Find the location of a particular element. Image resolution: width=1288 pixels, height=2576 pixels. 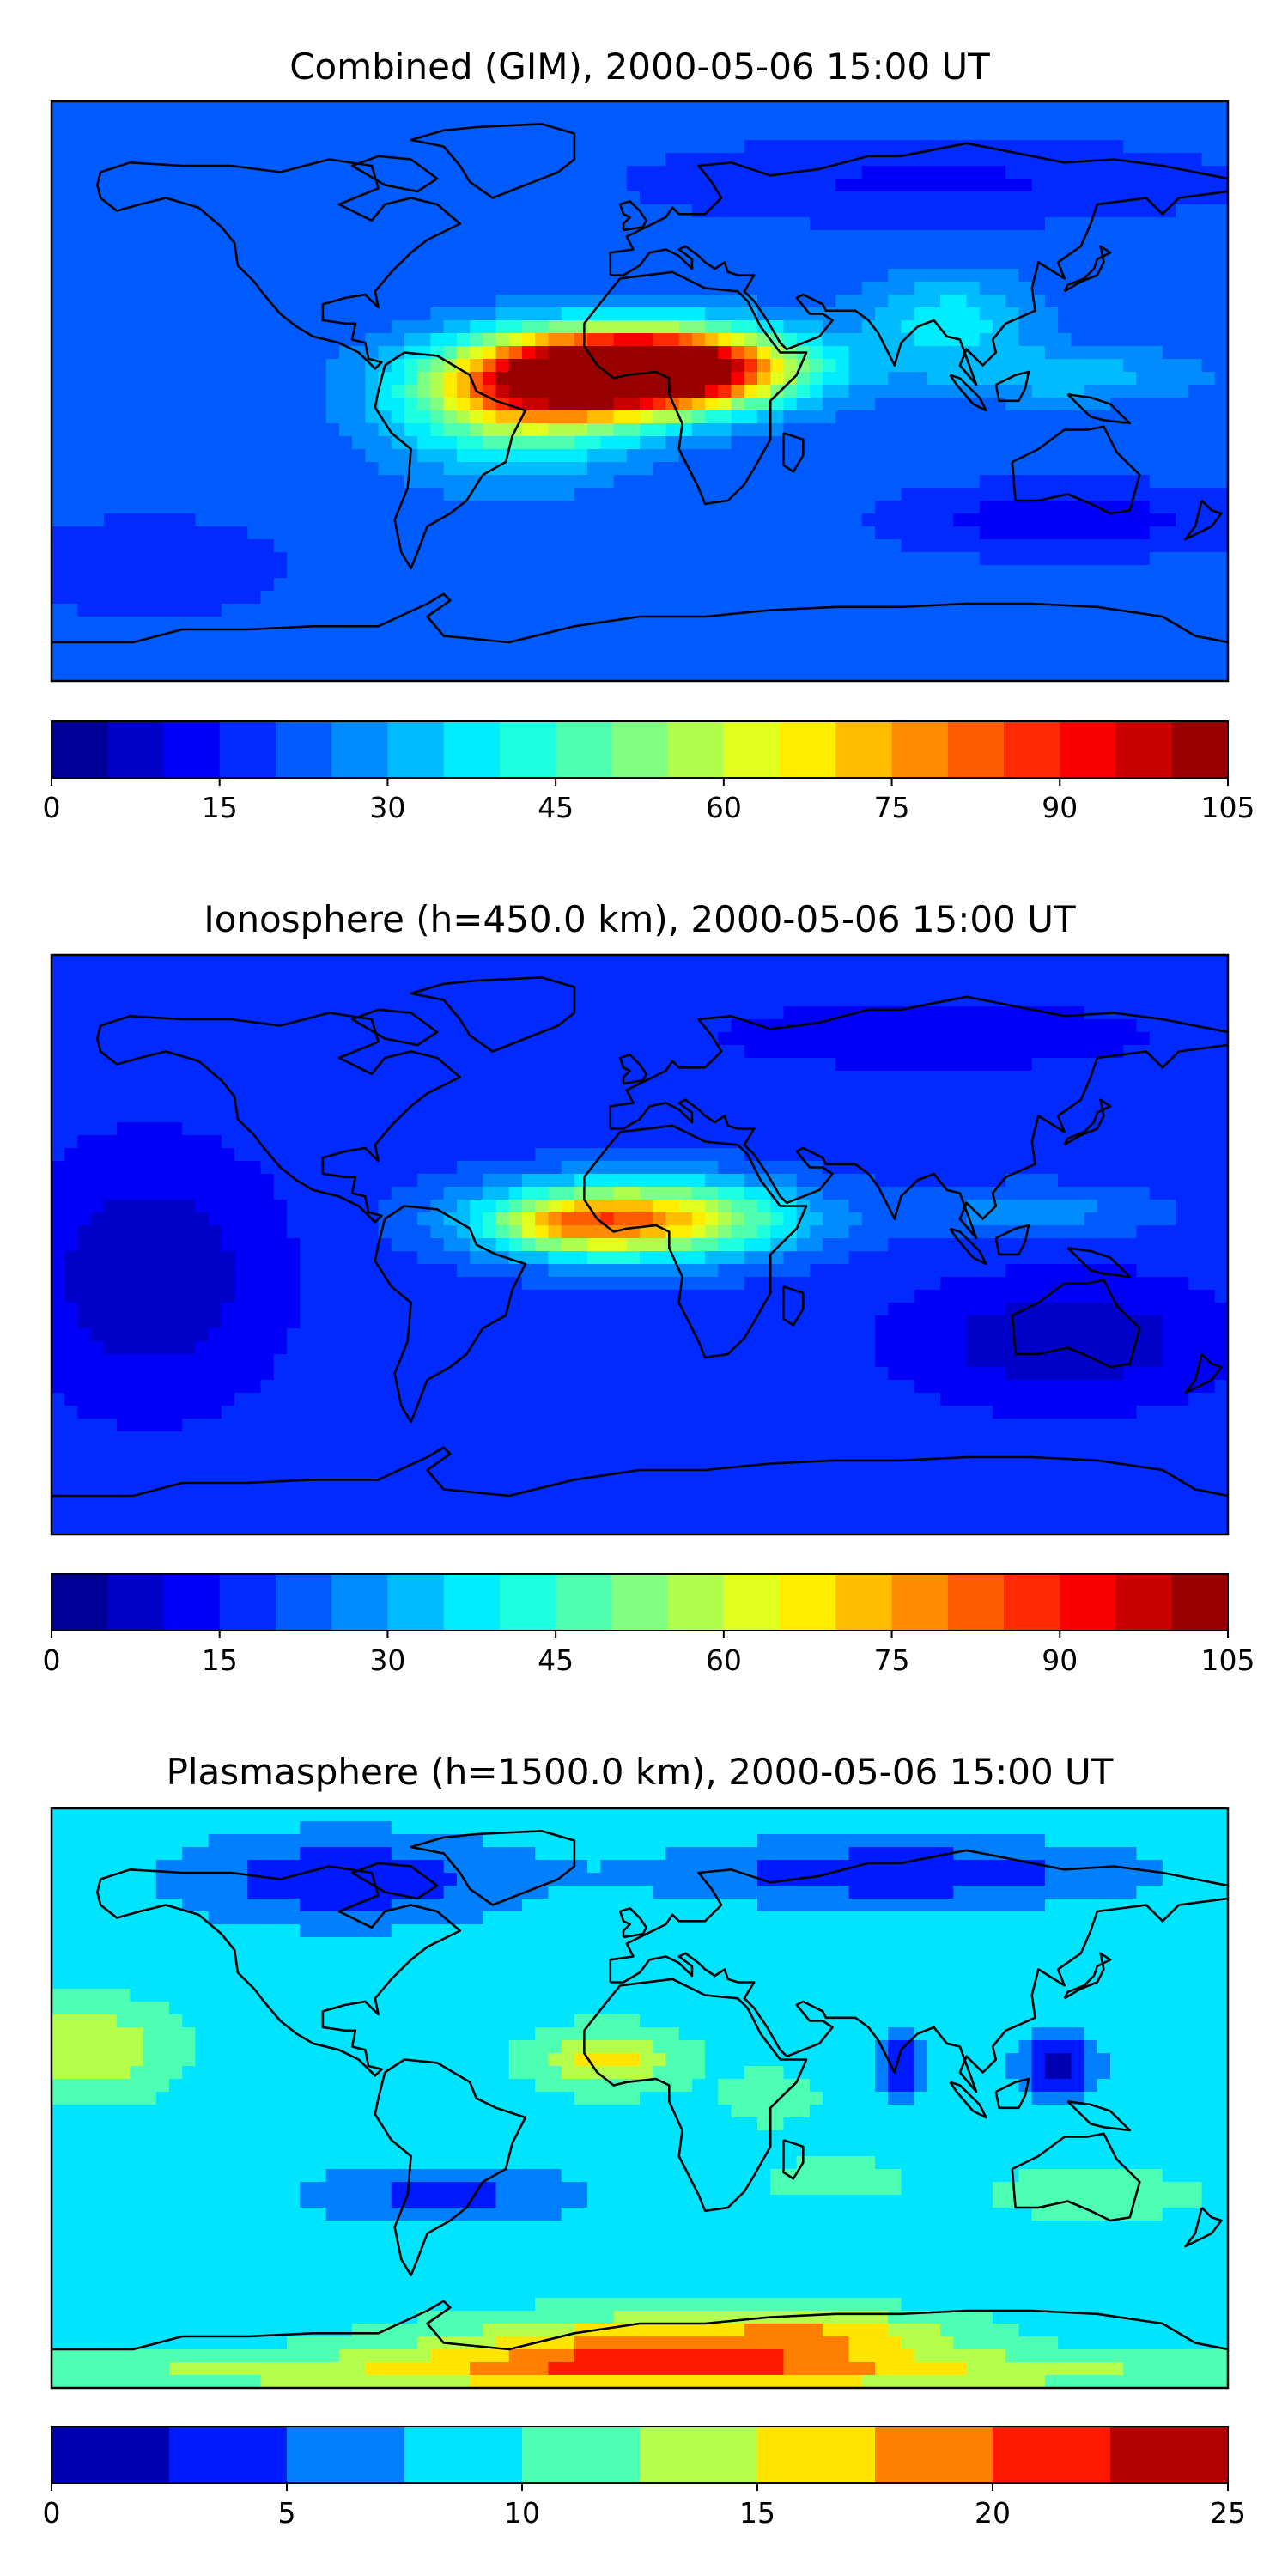

madagascar-coastline is located at coordinates (793, 452).